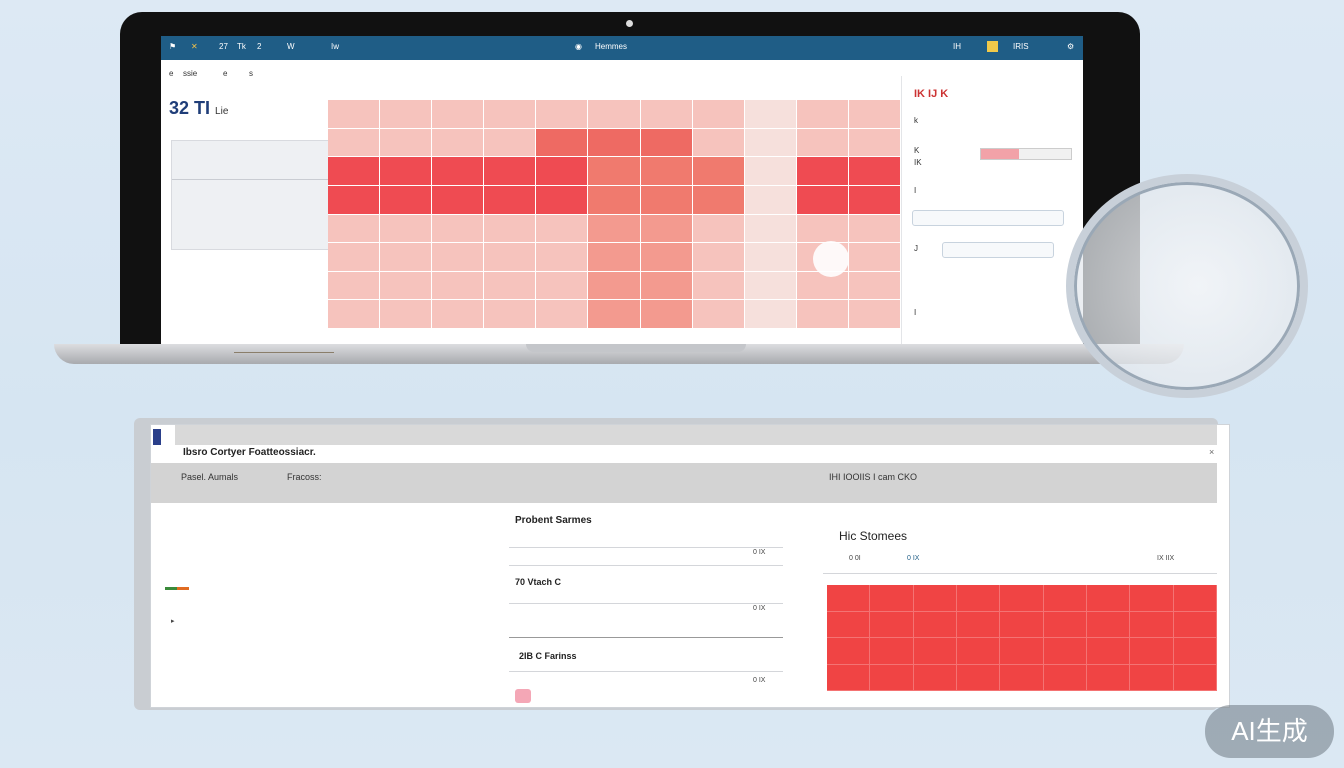 The width and height of the screenshot is (1344, 768). What do you see at coordinates (335, 46) in the screenshot?
I see `topbar-item: Iw` at bounding box center [335, 46].